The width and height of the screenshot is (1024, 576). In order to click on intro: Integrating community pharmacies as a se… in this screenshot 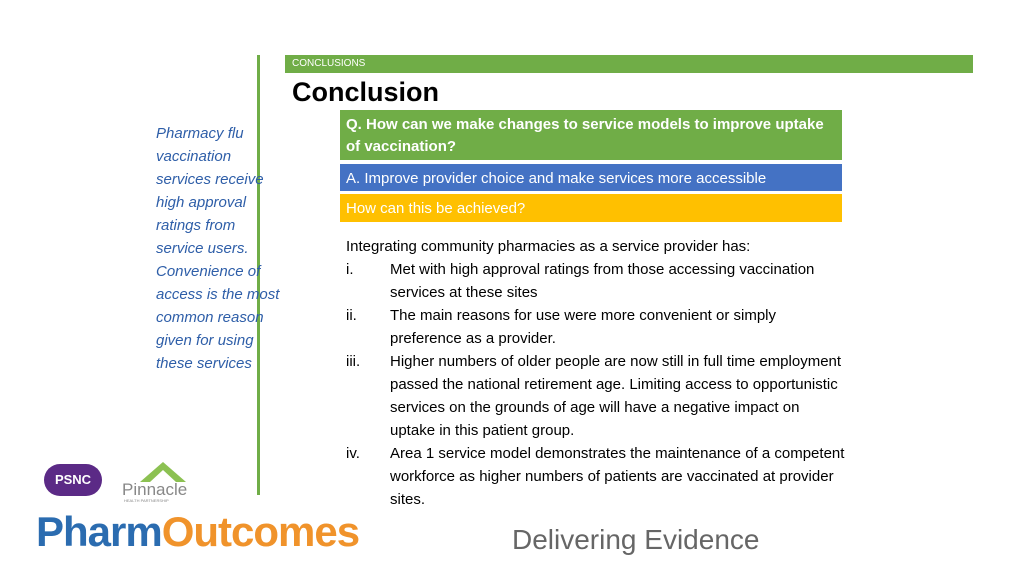, I will do `click(548, 246)`.